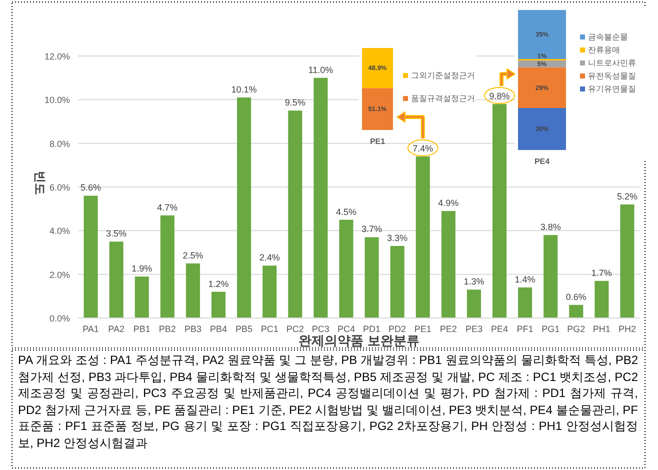 The height and width of the screenshot is (470, 658). What do you see at coordinates (473, 329) in the screenshot?
I see `x-tick-label: PE3` at bounding box center [473, 329].